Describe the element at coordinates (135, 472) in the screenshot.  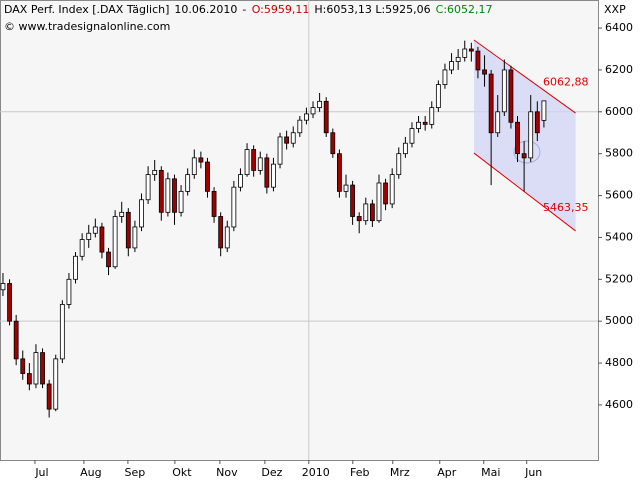
I see `x-tick-label: Sep` at that location.